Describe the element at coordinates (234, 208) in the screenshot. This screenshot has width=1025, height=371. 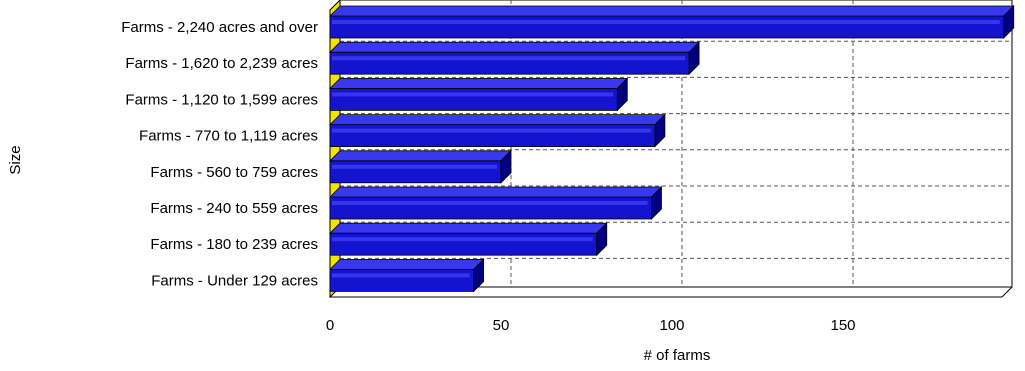
I see `category-label: Farms - 240 to 559 acres` at that location.